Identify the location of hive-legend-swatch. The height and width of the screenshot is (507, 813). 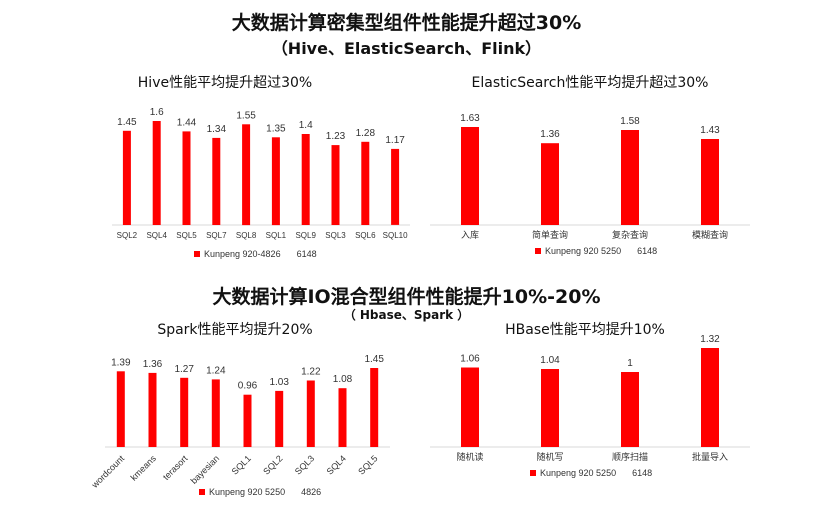
(197, 254).